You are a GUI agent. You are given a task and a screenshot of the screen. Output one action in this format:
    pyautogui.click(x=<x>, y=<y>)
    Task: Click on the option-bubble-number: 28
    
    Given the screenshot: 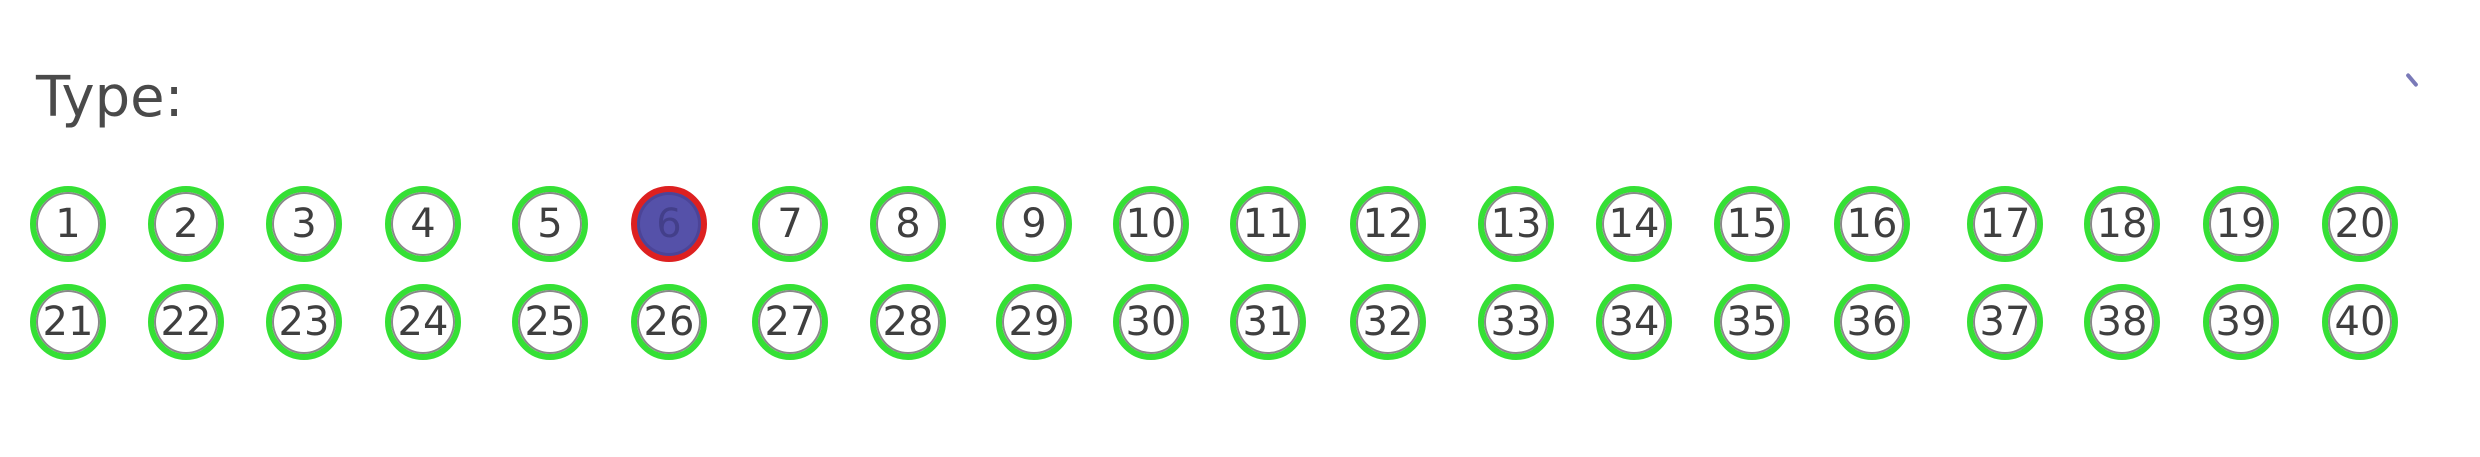 What is the action you would take?
    pyautogui.click(x=908, y=322)
    